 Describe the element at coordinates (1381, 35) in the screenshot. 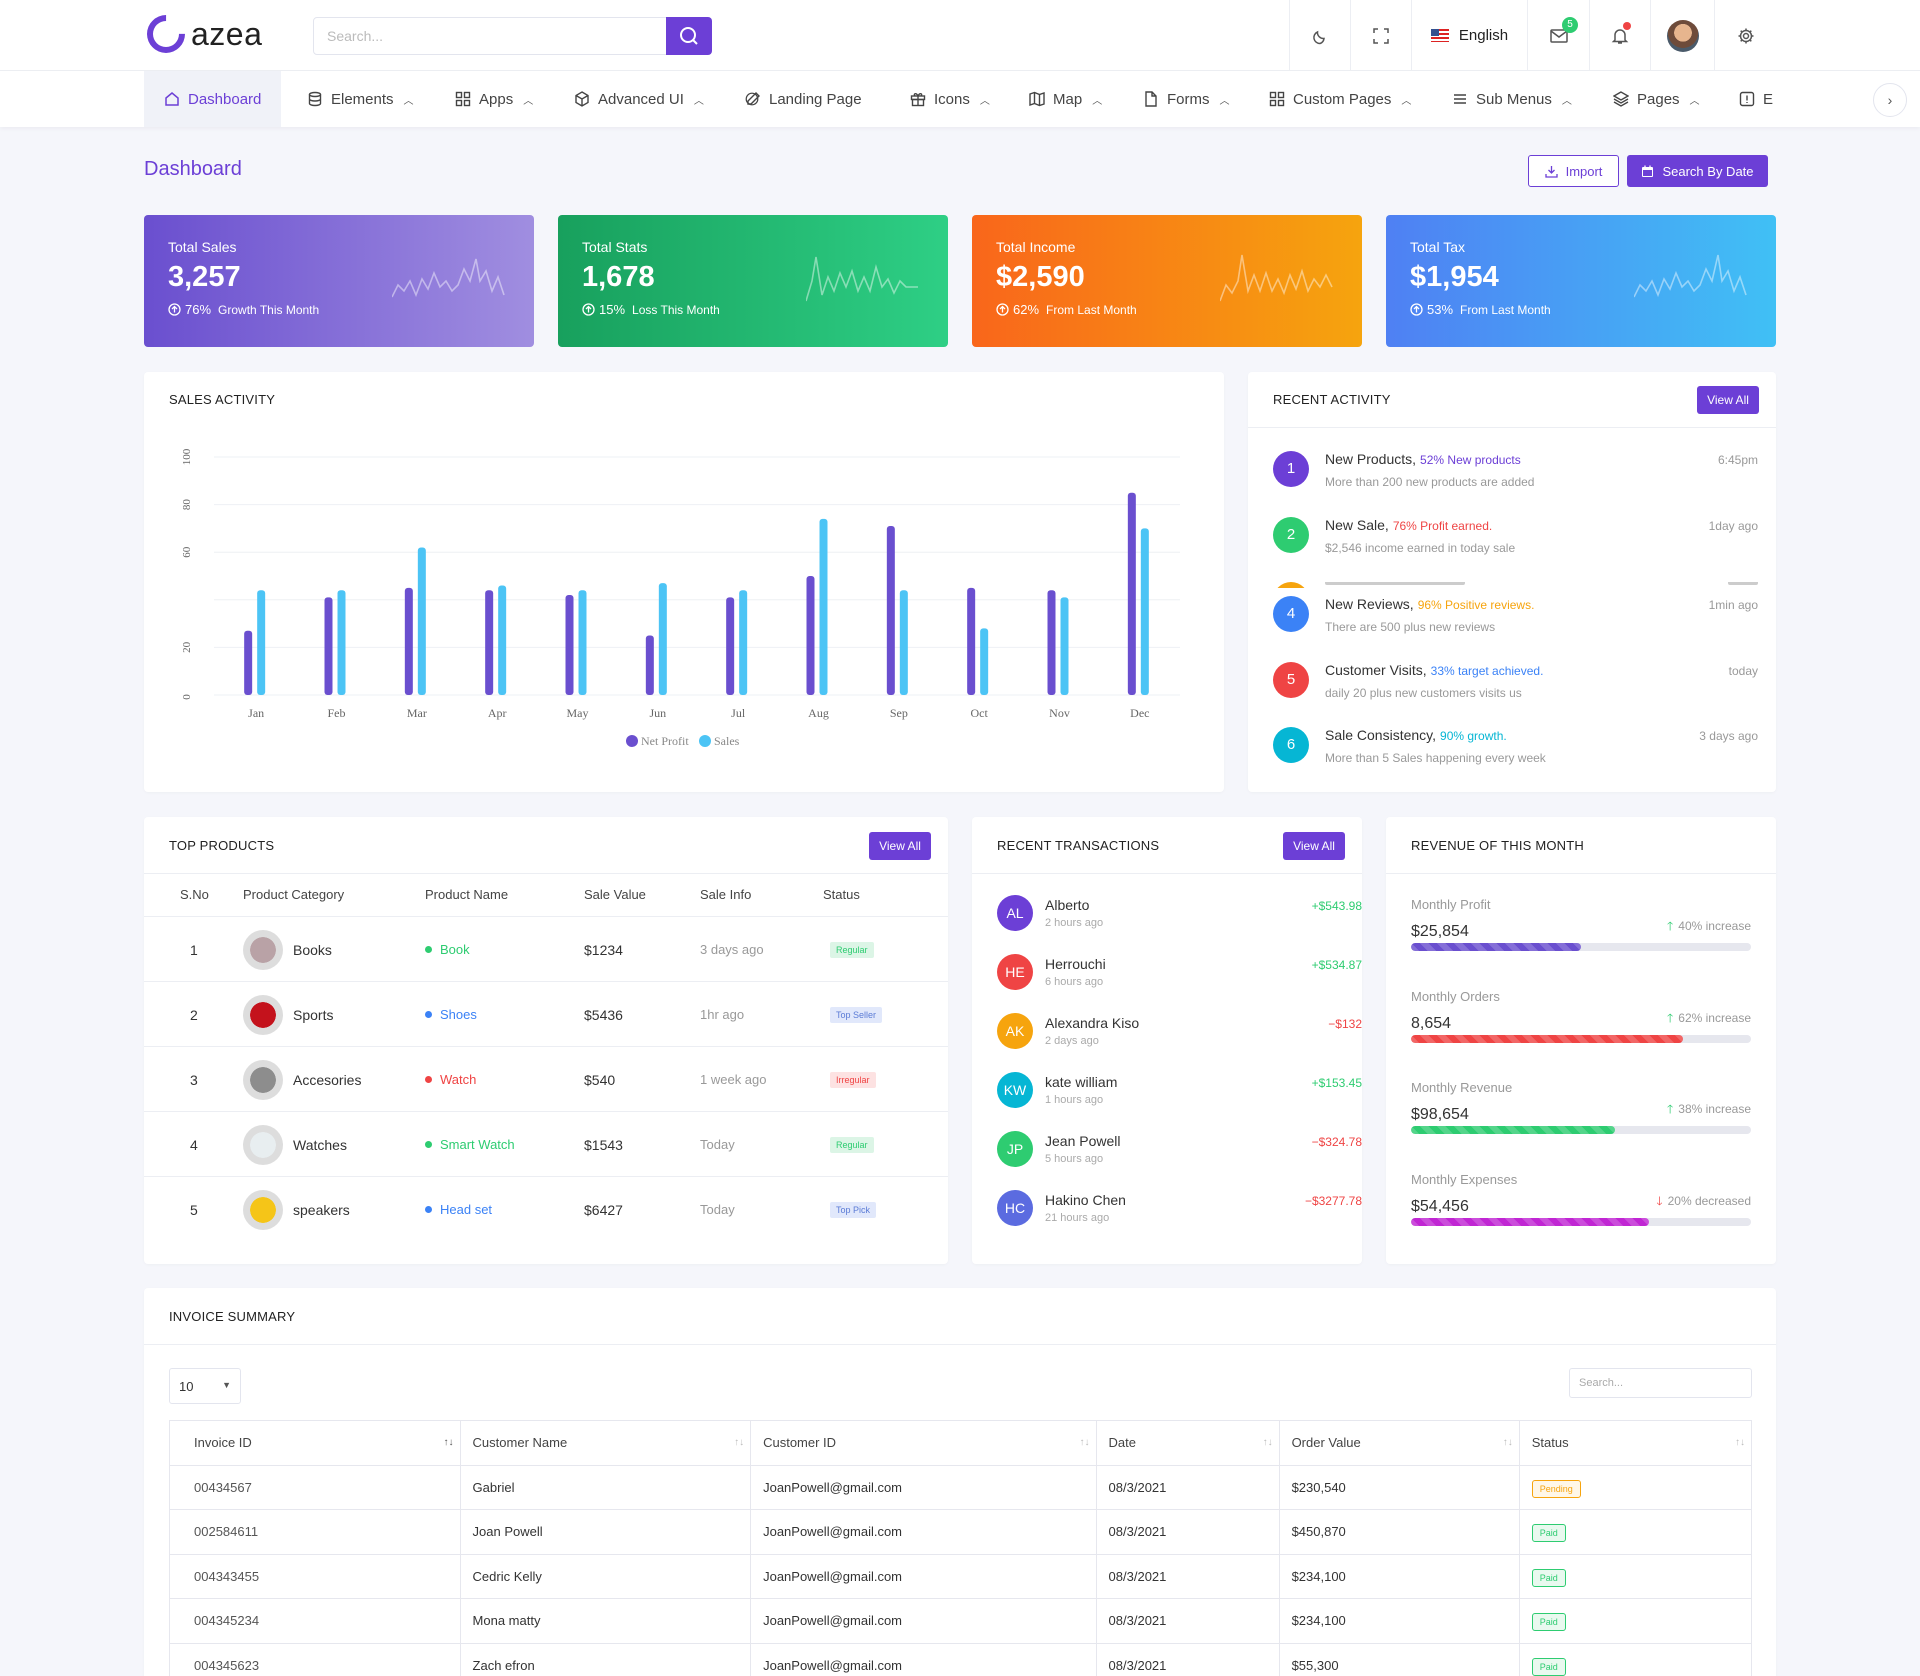

I see `fullscreen-button` at that location.